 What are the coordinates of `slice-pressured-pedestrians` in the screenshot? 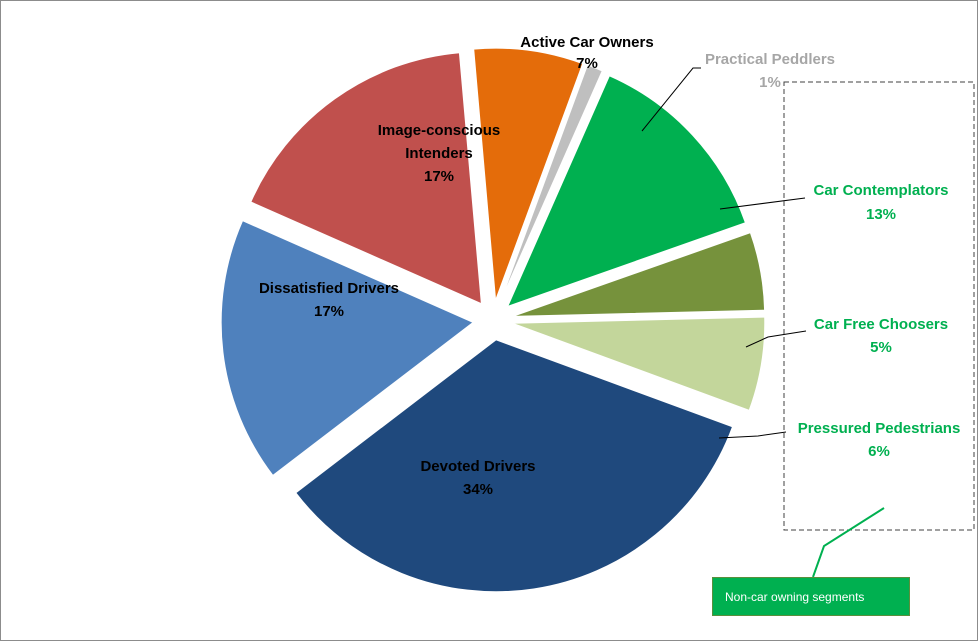 It's located at (639, 363).